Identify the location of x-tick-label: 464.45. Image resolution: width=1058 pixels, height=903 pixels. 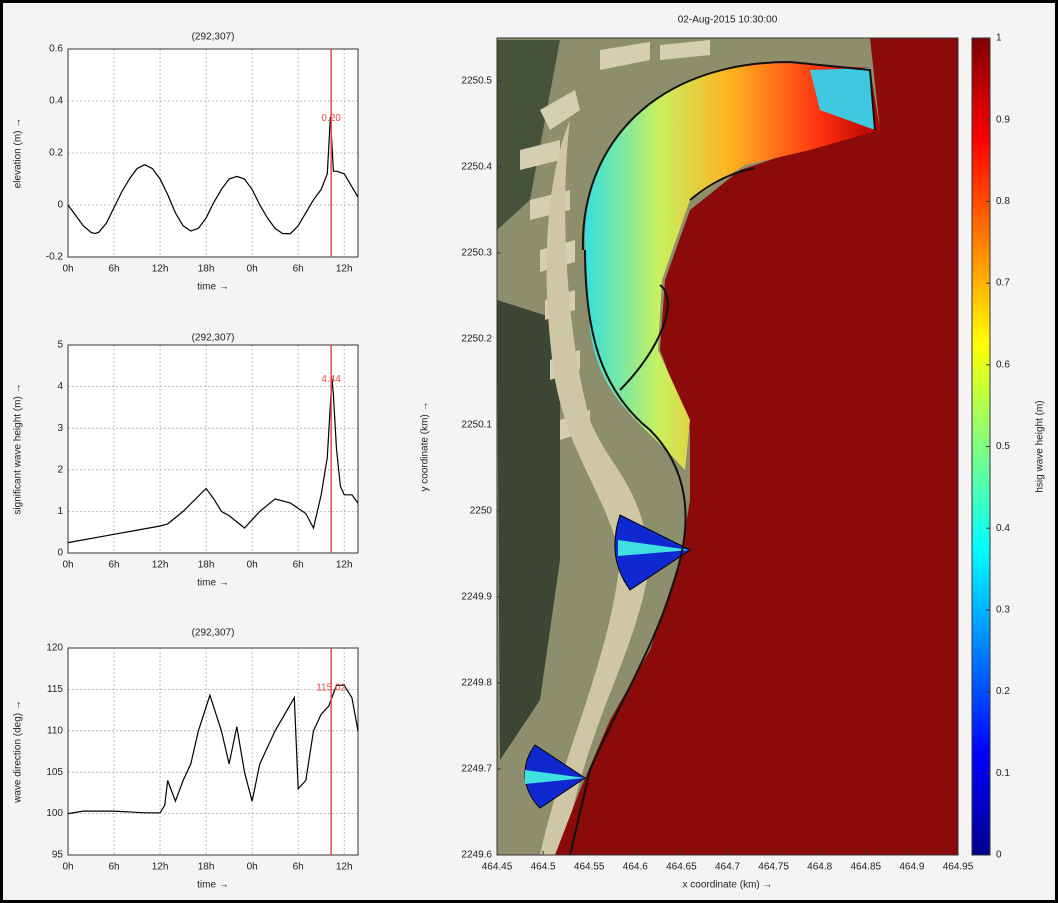
(497, 867).